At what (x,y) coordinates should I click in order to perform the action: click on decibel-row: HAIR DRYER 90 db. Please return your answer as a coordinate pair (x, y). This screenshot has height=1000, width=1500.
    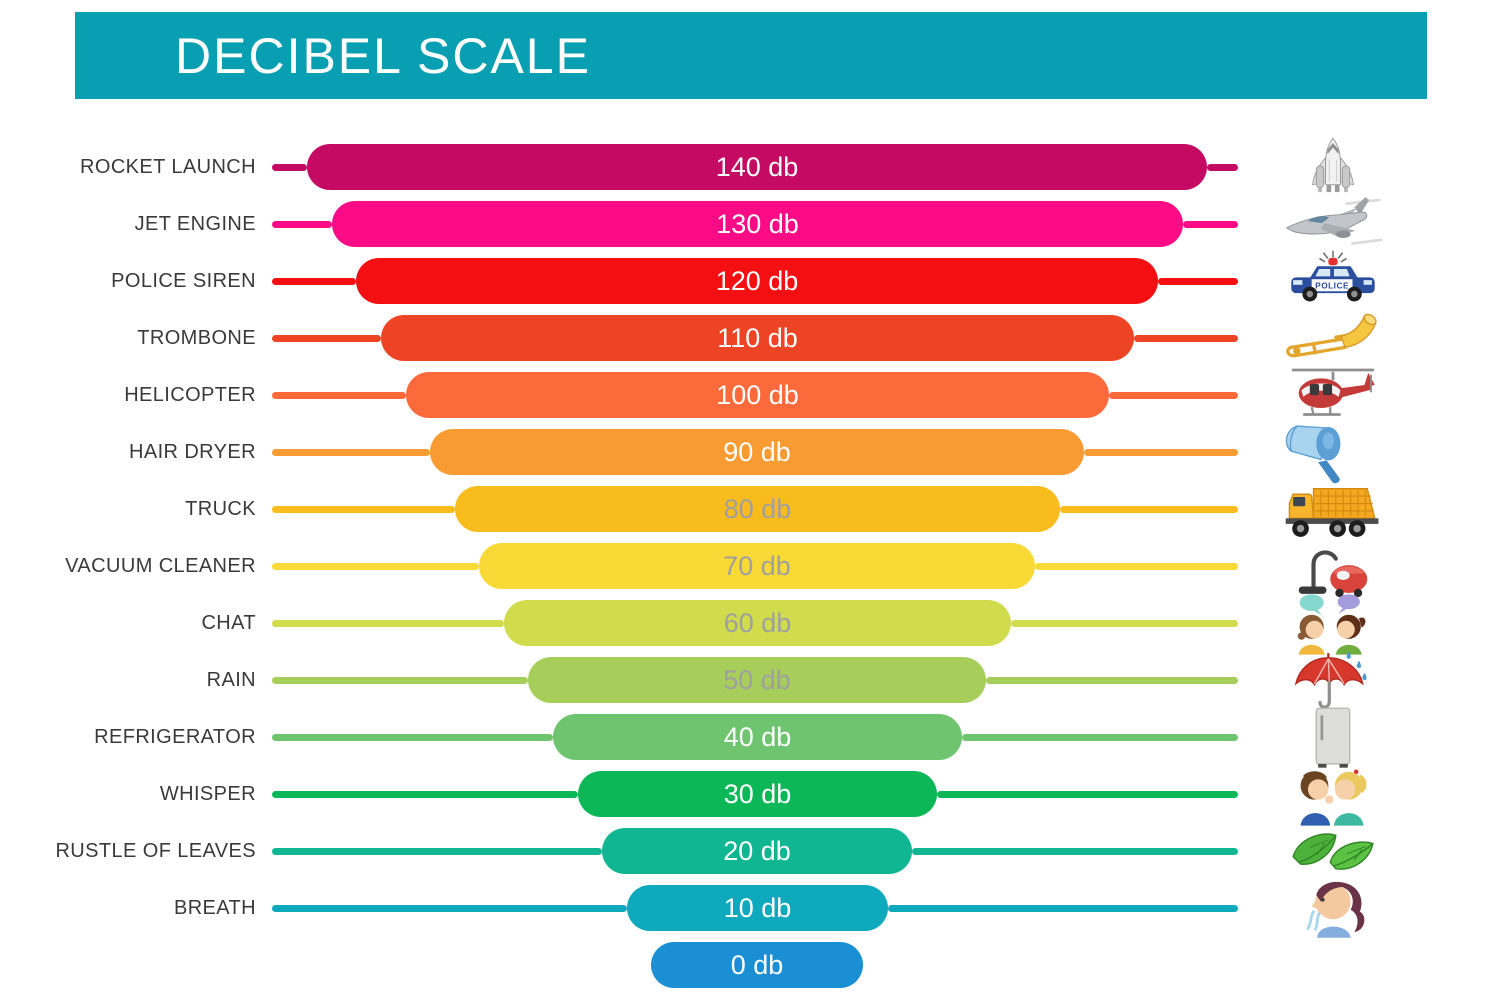
    Looking at the image, I should click on (750, 454).